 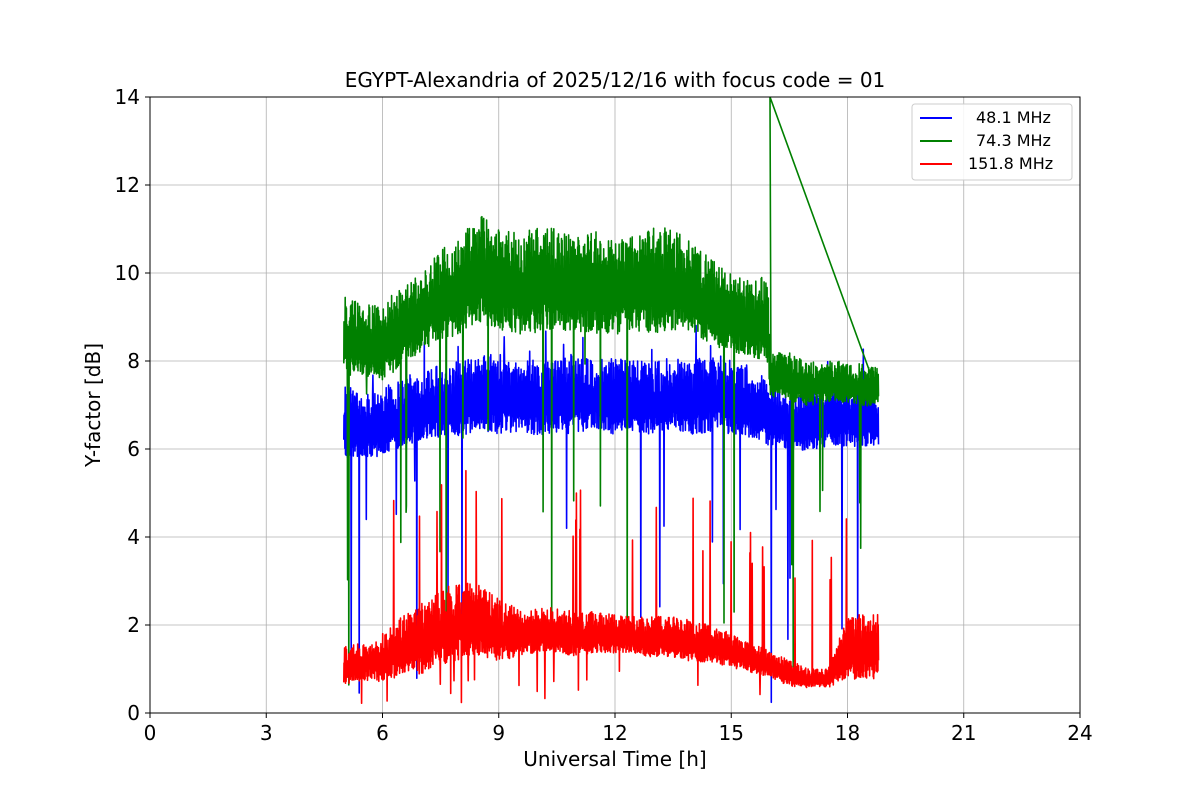 I want to click on x-tick-label: 21, so click(x=963, y=733).